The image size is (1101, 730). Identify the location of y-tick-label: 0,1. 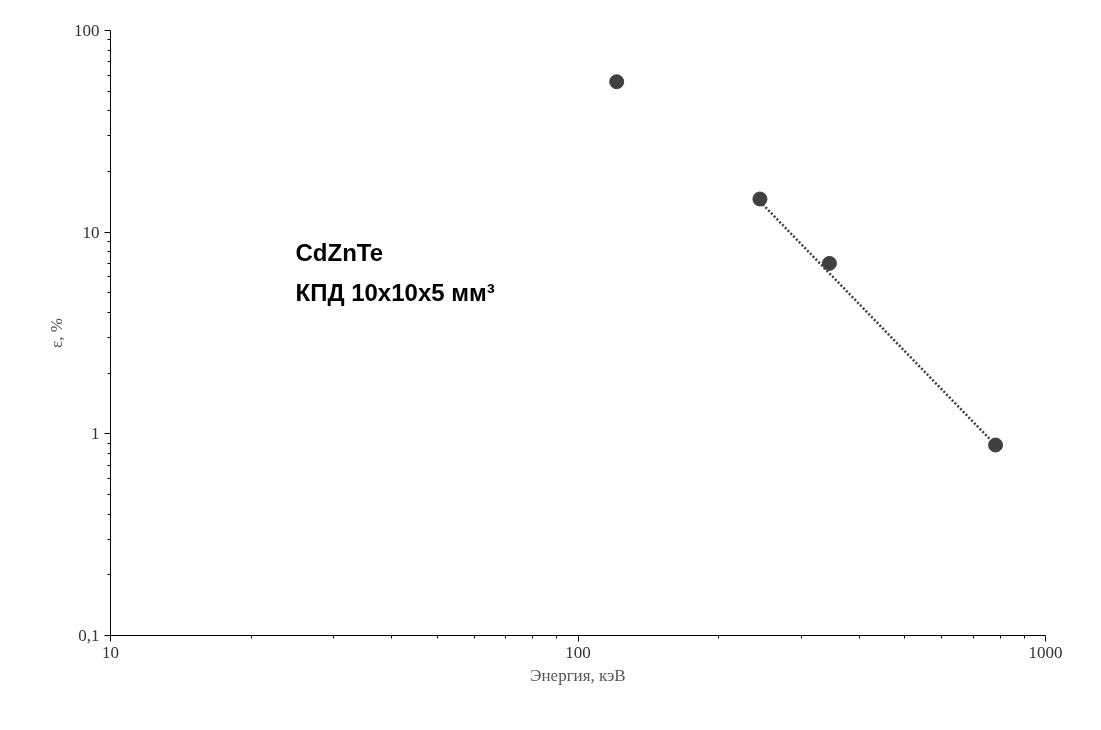
(89, 635).